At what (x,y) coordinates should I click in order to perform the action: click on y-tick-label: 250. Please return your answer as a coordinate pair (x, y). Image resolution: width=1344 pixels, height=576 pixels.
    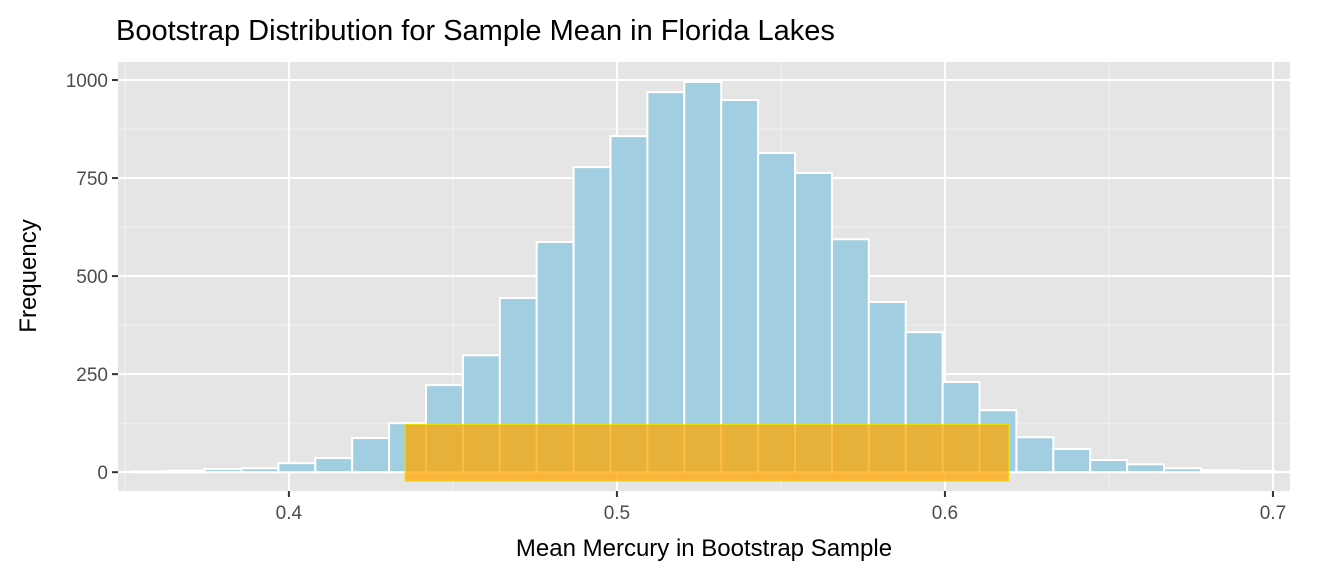
    Looking at the image, I should click on (92, 375).